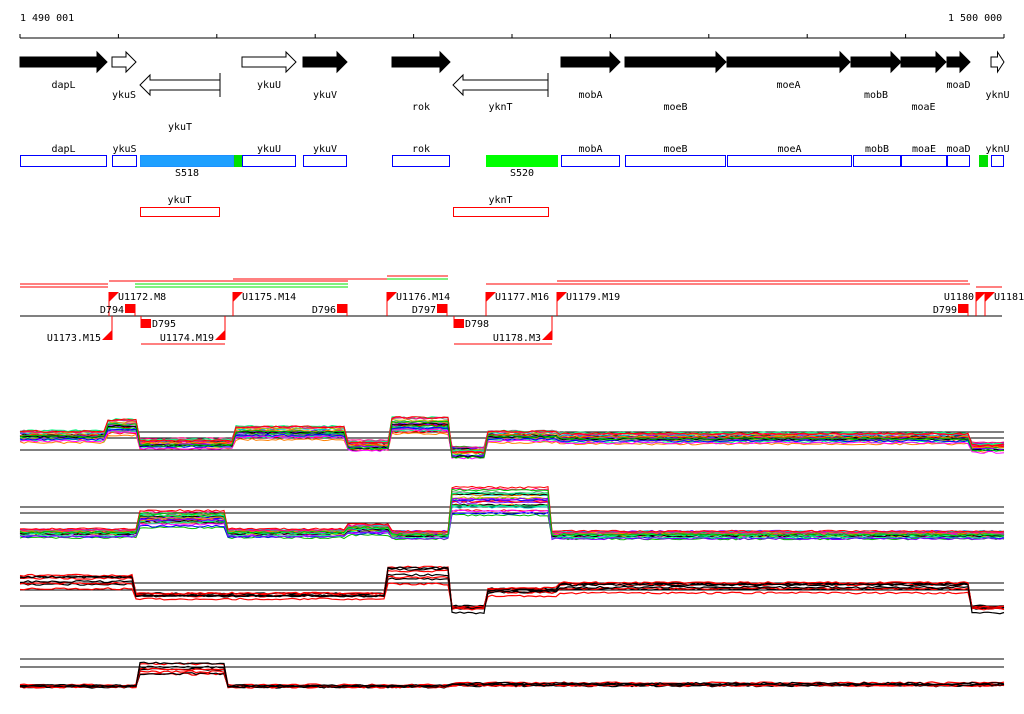  What do you see at coordinates (789, 161) in the screenshot?
I see `feature-box-moeA` at bounding box center [789, 161].